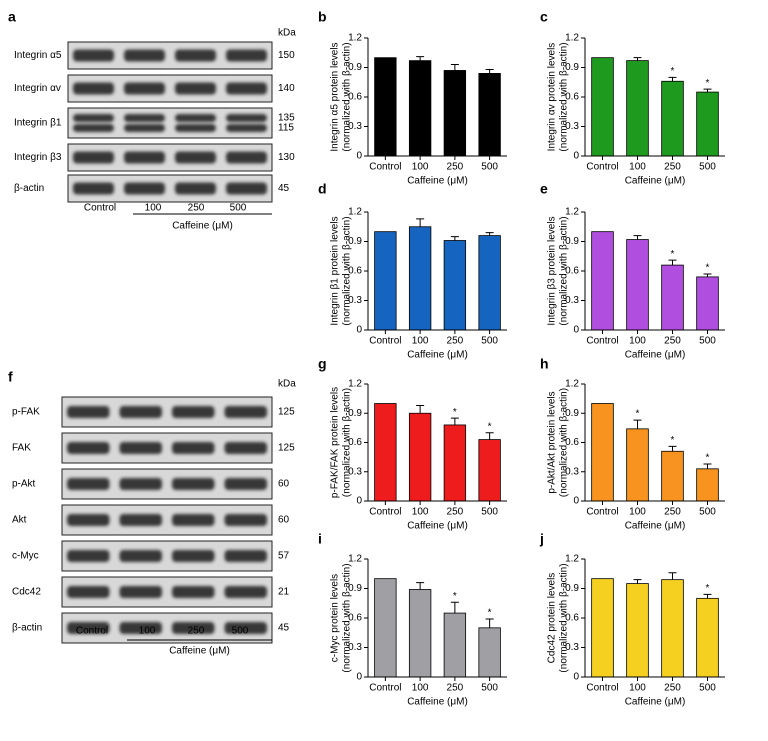 This screenshot has width=768, height=741. I want to click on panel-letter: b, so click(322, 17).